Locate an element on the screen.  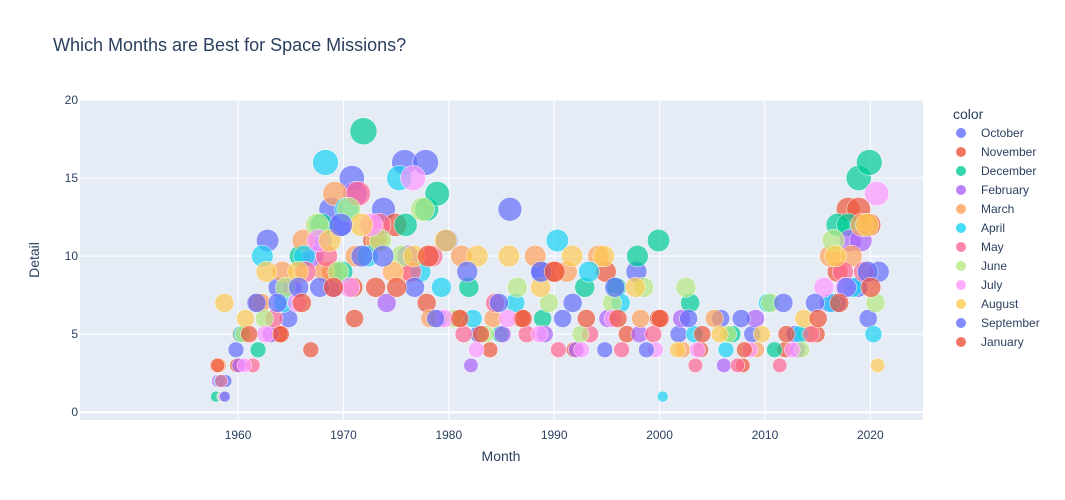
legend-item-december: December is located at coordinates (996, 171).